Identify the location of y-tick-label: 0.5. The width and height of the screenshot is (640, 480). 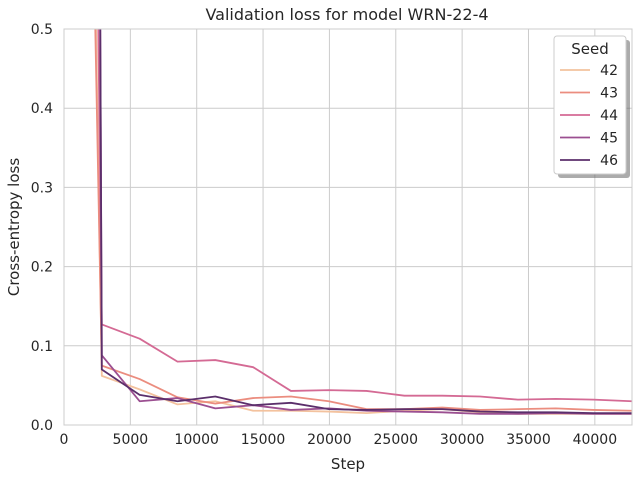
(42, 30).